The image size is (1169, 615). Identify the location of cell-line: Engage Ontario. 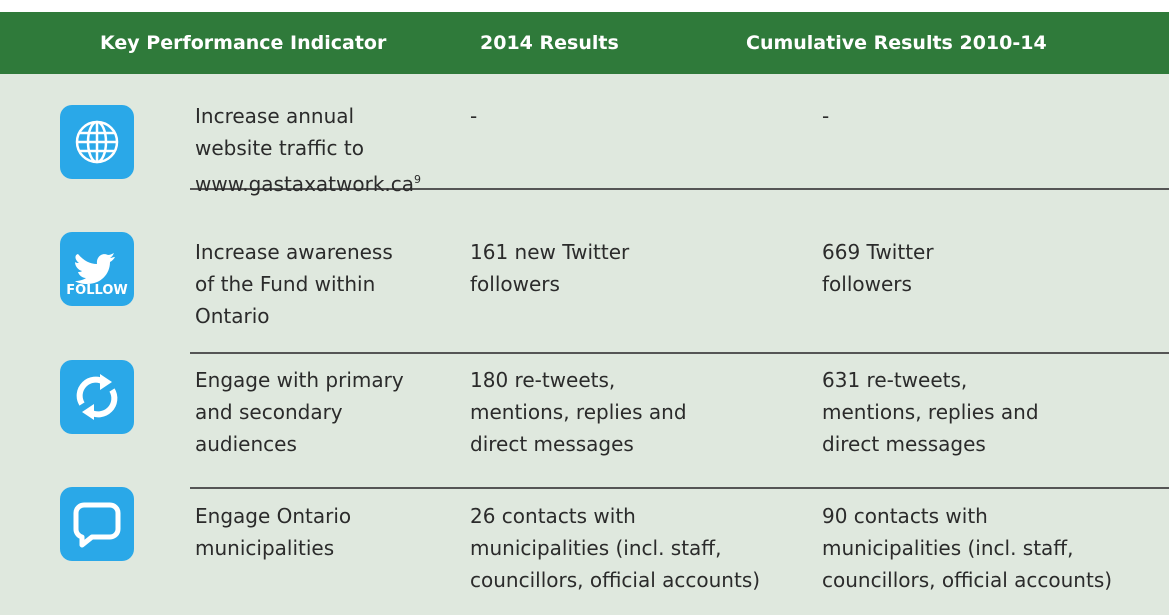
(273, 516).